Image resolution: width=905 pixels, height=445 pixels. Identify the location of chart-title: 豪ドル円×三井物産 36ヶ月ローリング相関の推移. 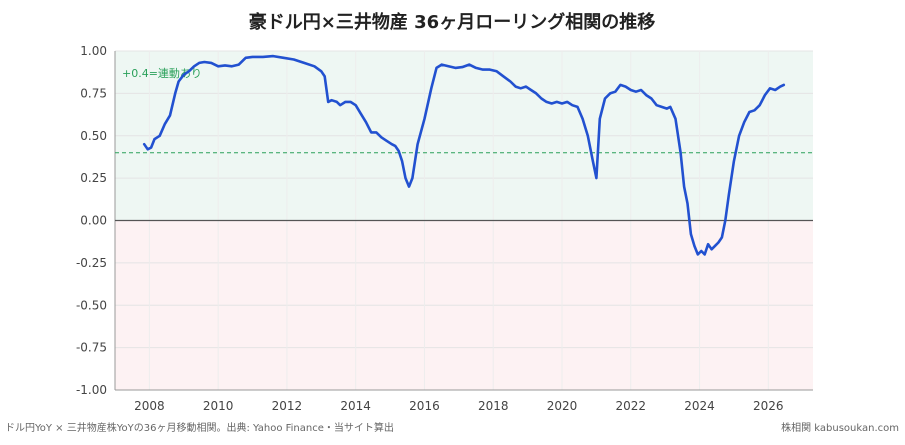
(452, 22).